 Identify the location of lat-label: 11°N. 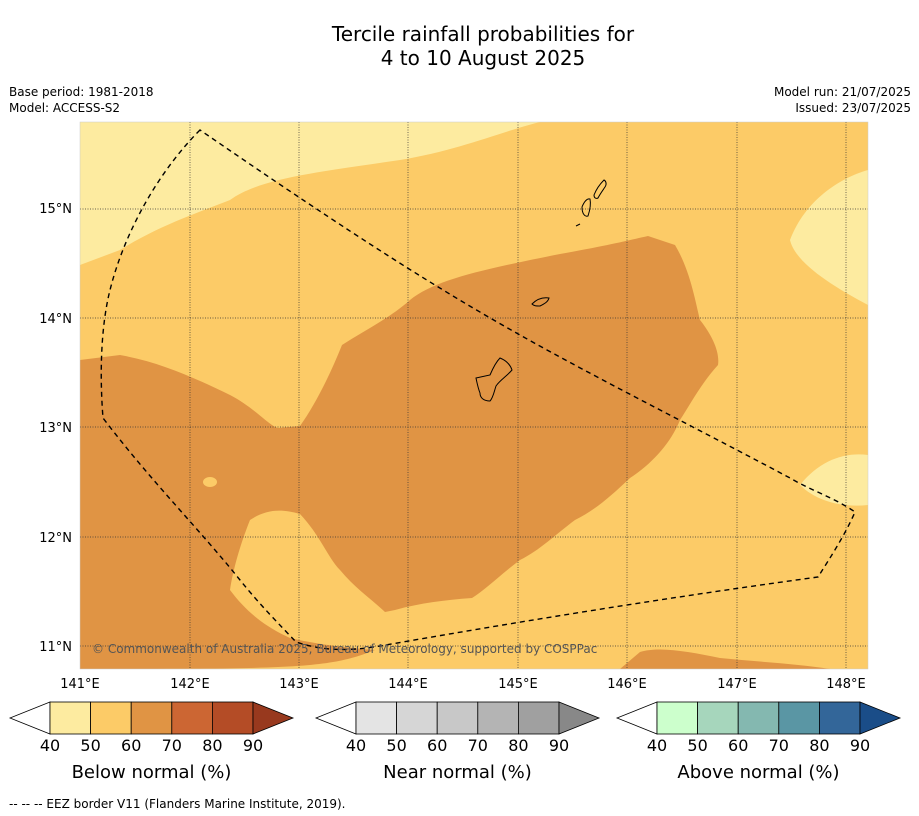
(55, 647).